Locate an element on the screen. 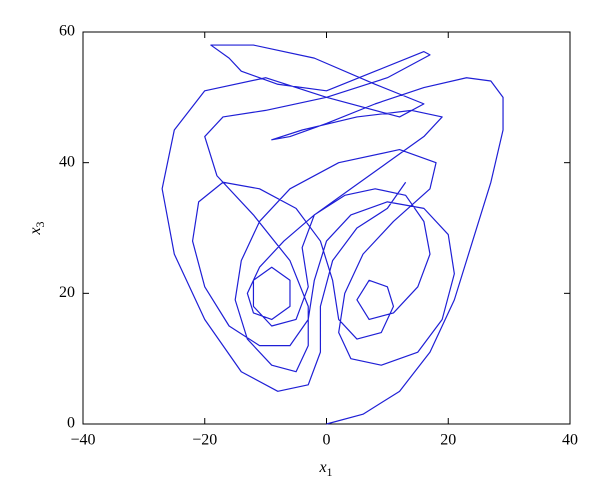 The height and width of the screenshot is (504, 600). y-label-subscript: 3 is located at coordinates (40, 224).